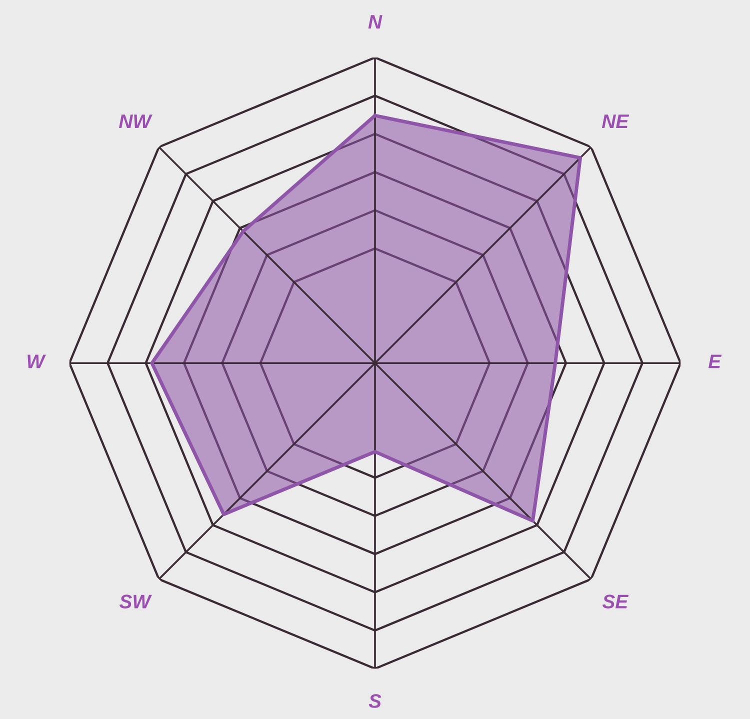 The image size is (750, 719). Describe the element at coordinates (375, 22) in the screenshot. I see `spoke-label: N` at that location.